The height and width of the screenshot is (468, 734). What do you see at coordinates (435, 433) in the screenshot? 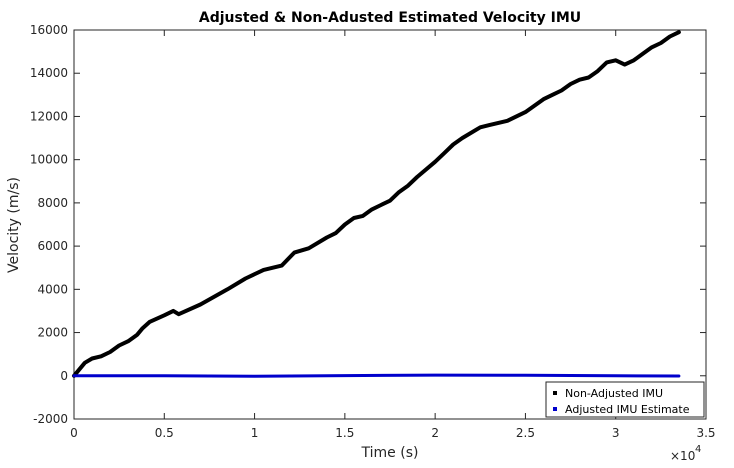
I see `x-tick-label: 2` at bounding box center [435, 433].